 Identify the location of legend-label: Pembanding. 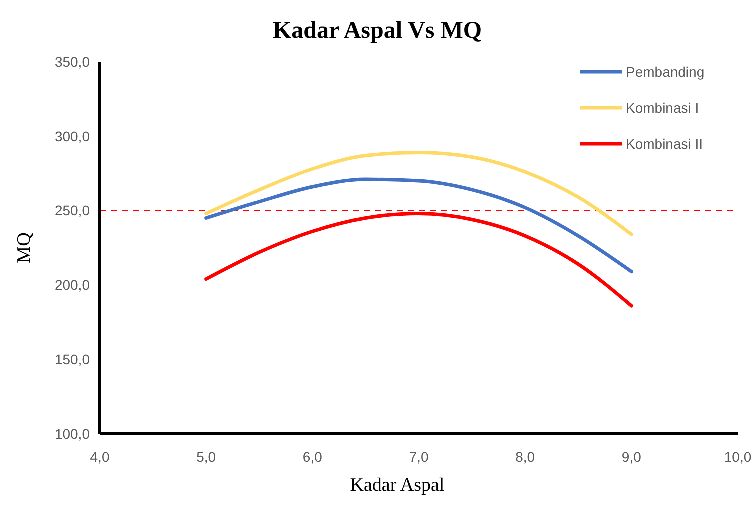
(665, 72).